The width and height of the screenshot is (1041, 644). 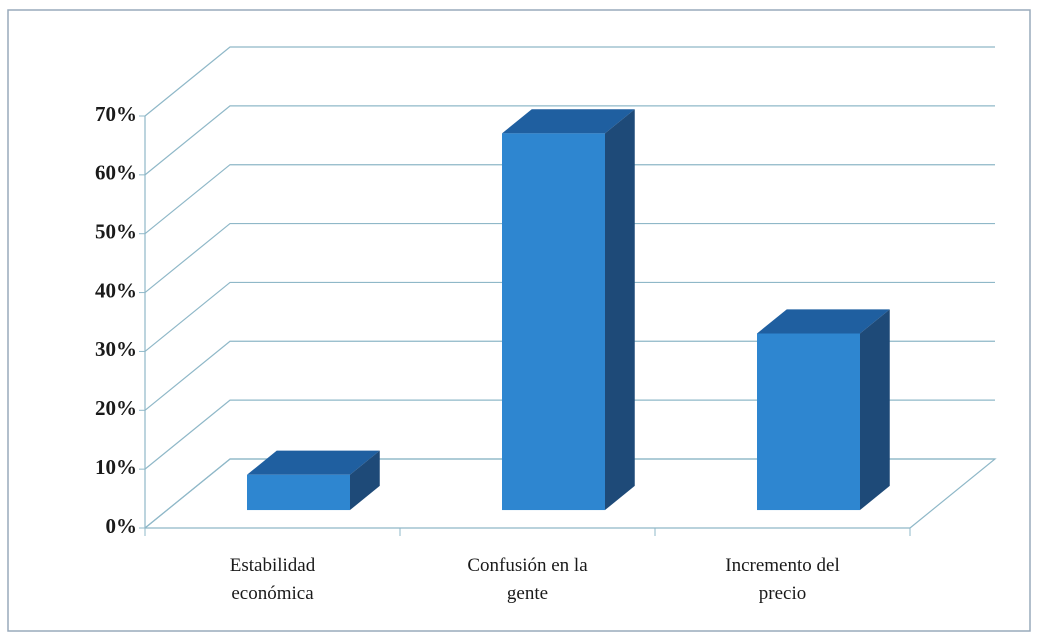 I want to click on x-tick-label: Estabilidad económica, so click(x=272, y=579).